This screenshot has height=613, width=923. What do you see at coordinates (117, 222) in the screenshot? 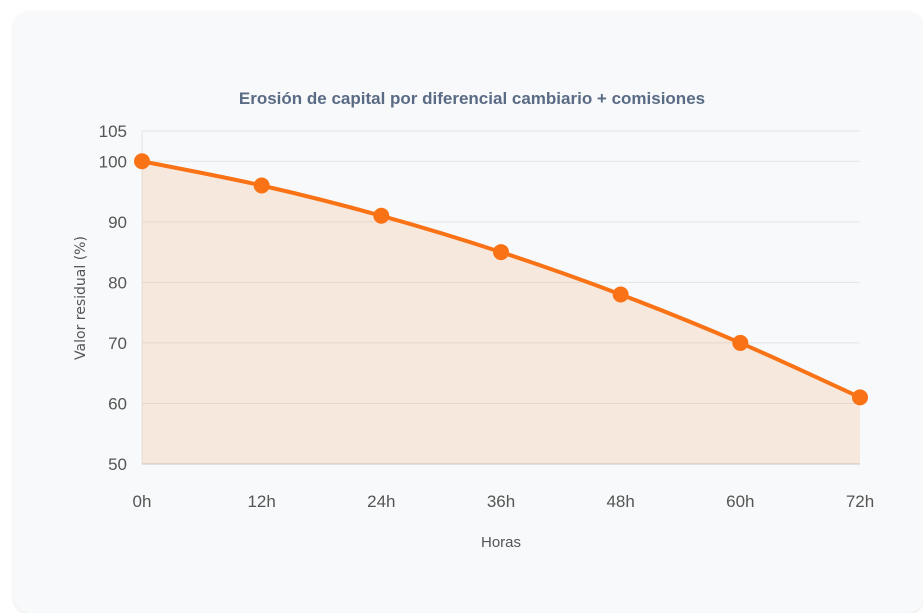
I see `y-tick-label: 90` at bounding box center [117, 222].